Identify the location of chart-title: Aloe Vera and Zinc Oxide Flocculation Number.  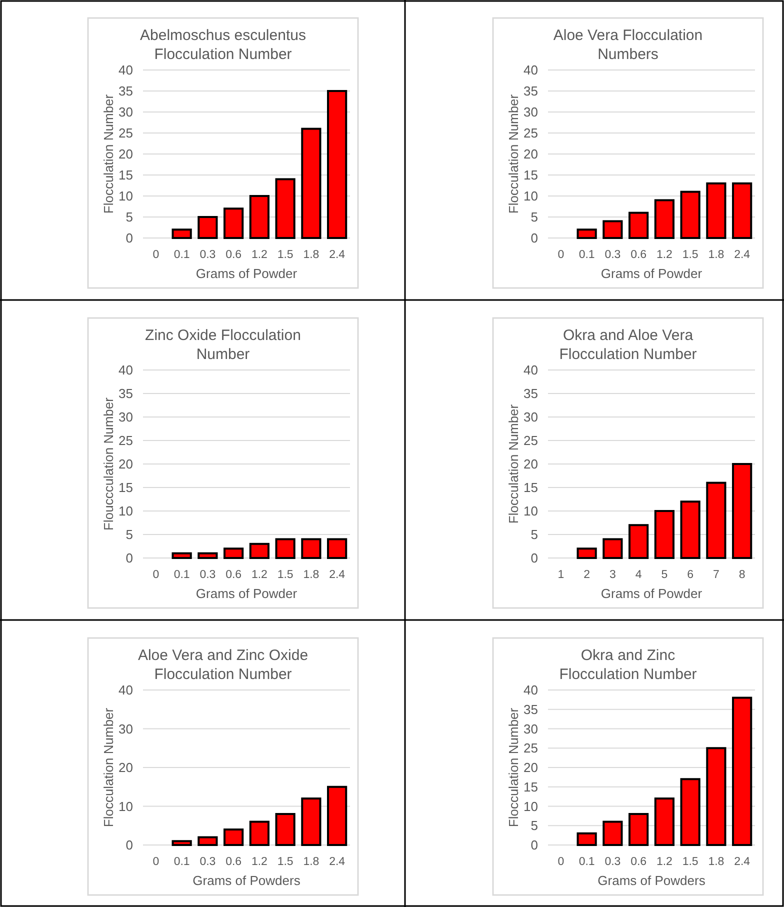
(223, 665).